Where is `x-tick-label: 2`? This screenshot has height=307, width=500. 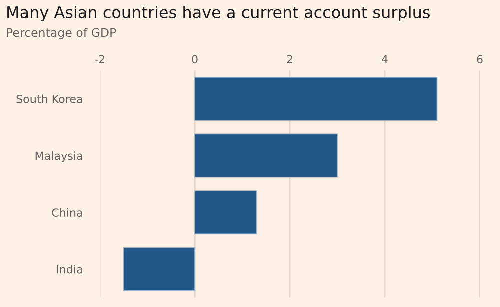 x-tick-label: 2 is located at coordinates (289, 59).